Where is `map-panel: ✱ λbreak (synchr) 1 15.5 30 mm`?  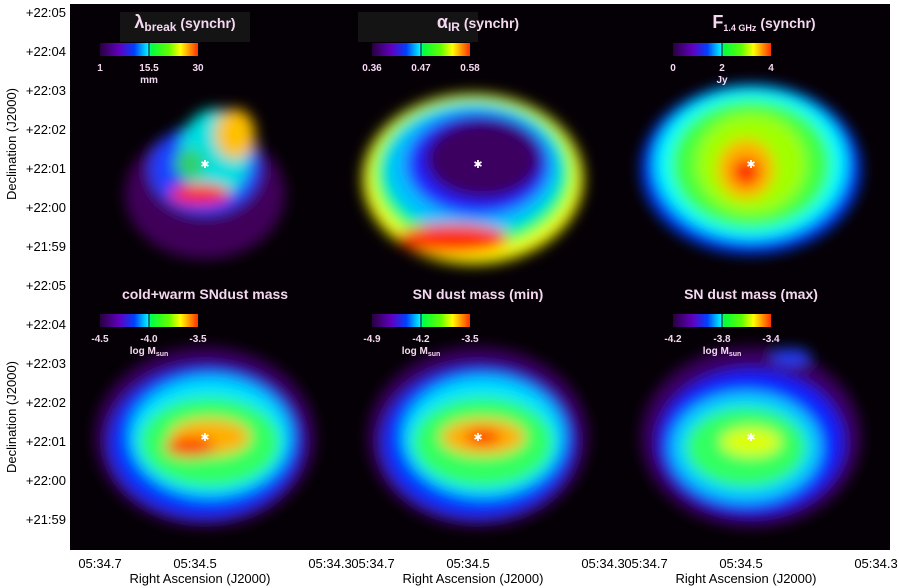 map-panel: ✱ λbreak (synchr) 1 15.5 30 mm is located at coordinates (191, 135).